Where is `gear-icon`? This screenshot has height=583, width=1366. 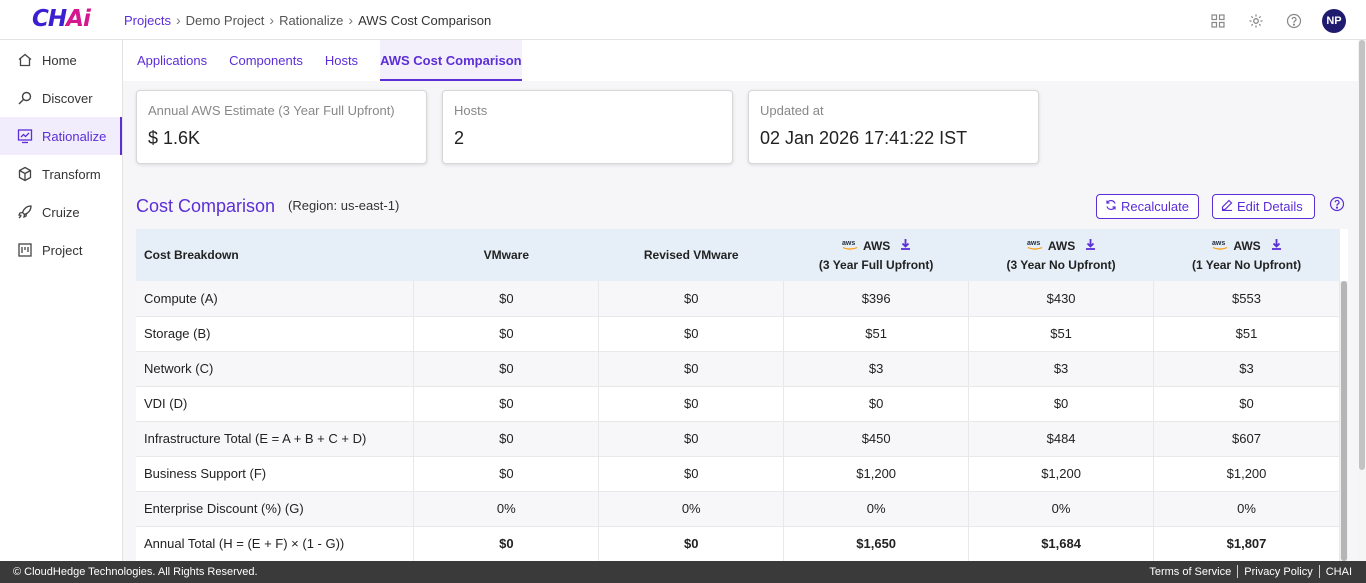 gear-icon is located at coordinates (1256, 21).